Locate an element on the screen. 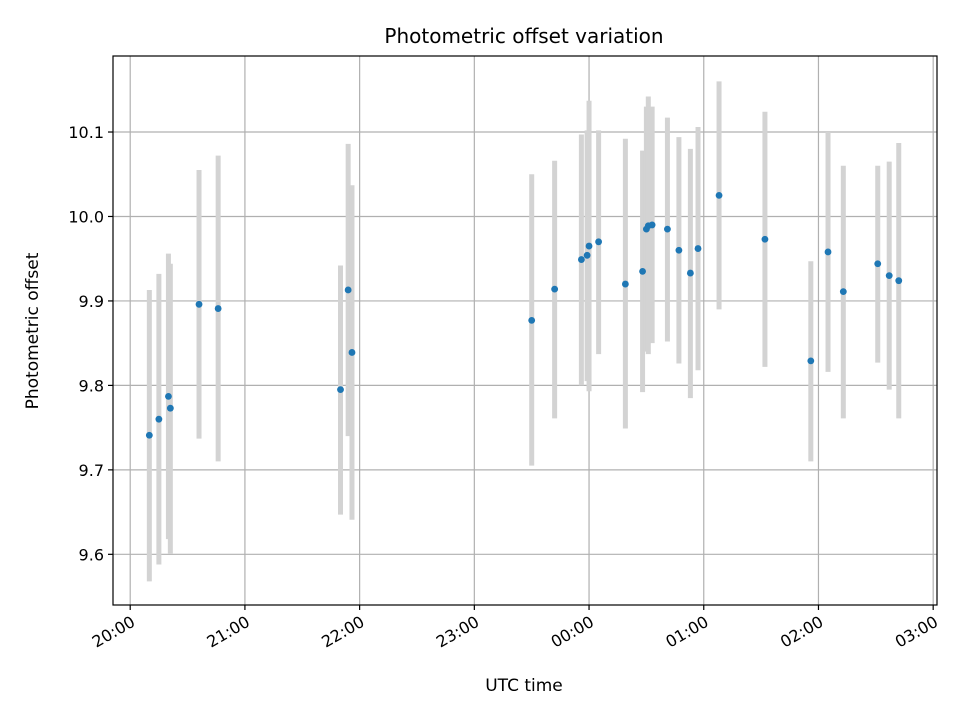 The height and width of the screenshot is (720, 960). y-tick-label: 9.7 is located at coordinates (91, 470).